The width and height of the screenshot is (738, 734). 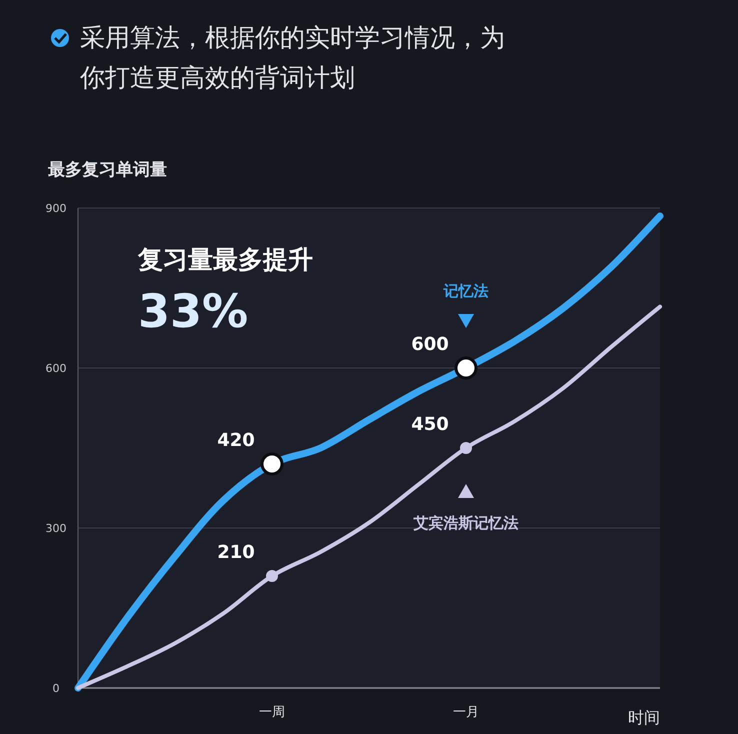 What do you see at coordinates (225, 259) in the screenshot?
I see `annotation: 复习量最多提升` at bounding box center [225, 259].